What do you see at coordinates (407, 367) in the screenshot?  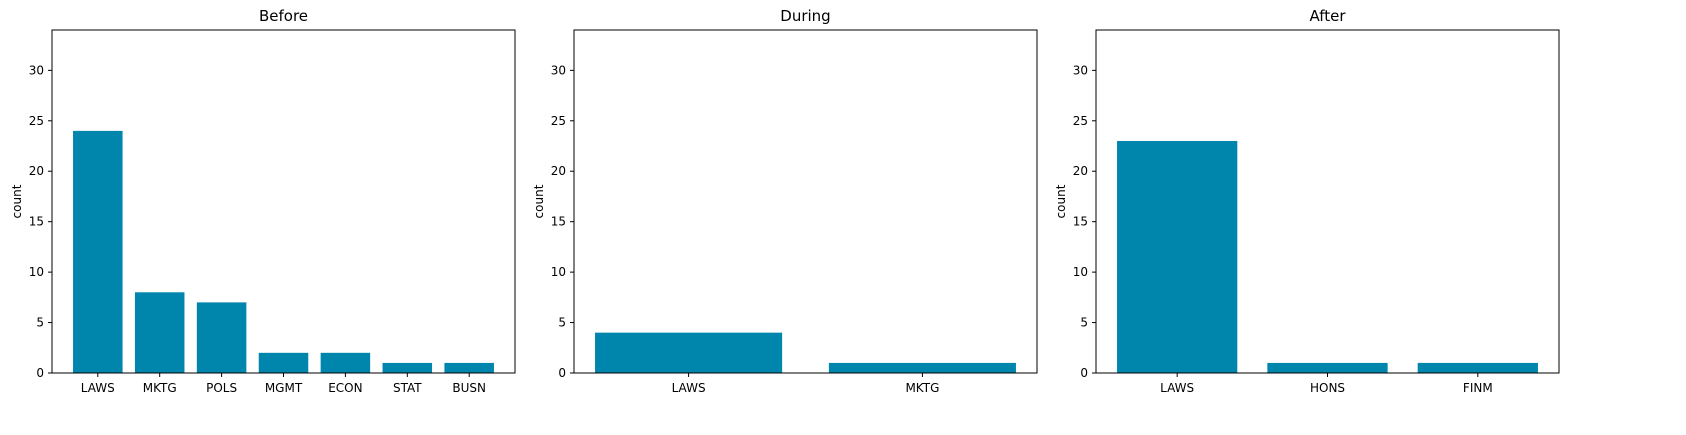 I see `bar-stat` at bounding box center [407, 367].